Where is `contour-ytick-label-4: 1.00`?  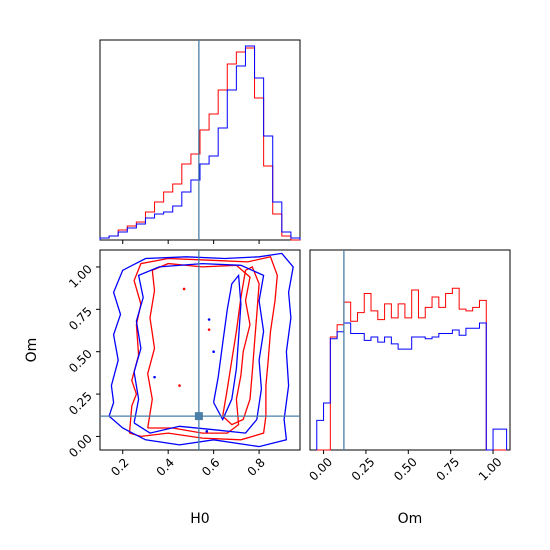 contour-ytick-label-4: 1.00 is located at coordinates (80, 276).